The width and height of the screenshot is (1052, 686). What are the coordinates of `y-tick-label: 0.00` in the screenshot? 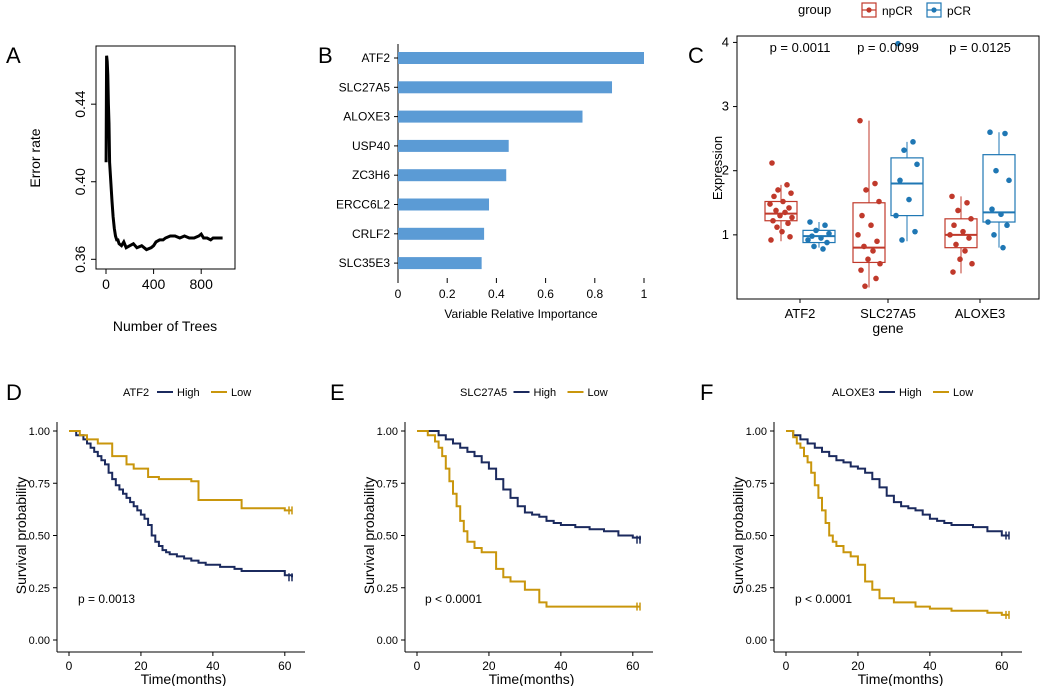 It's located at (39, 641).